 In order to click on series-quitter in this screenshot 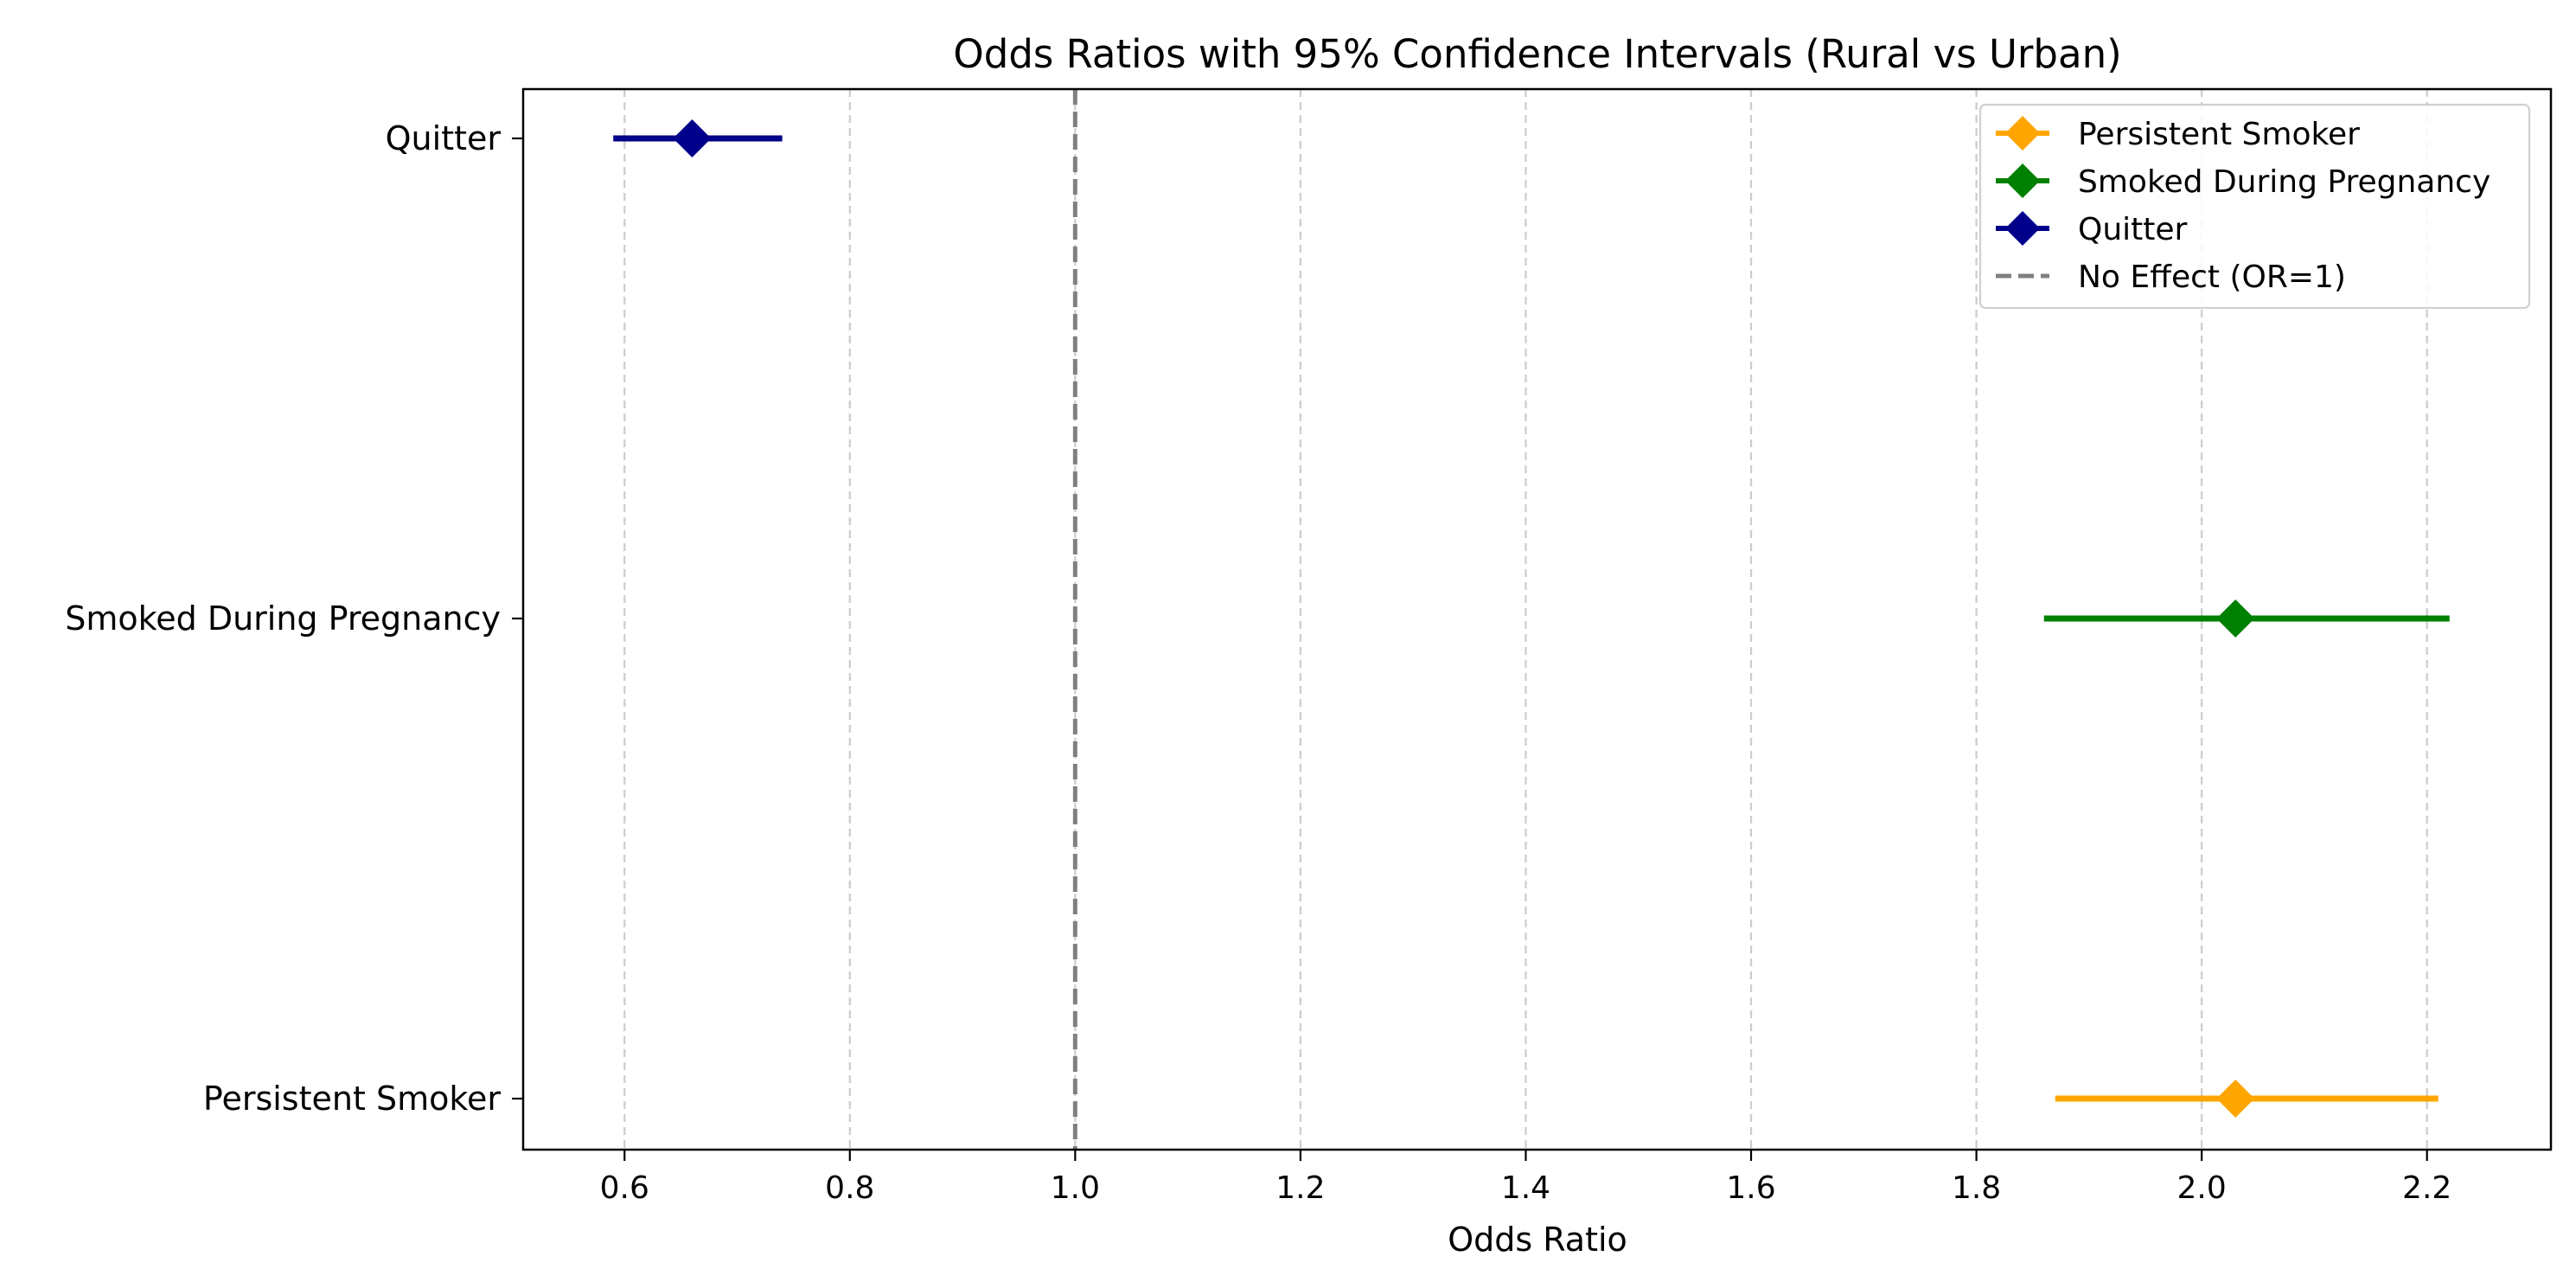, I will do `click(698, 138)`.